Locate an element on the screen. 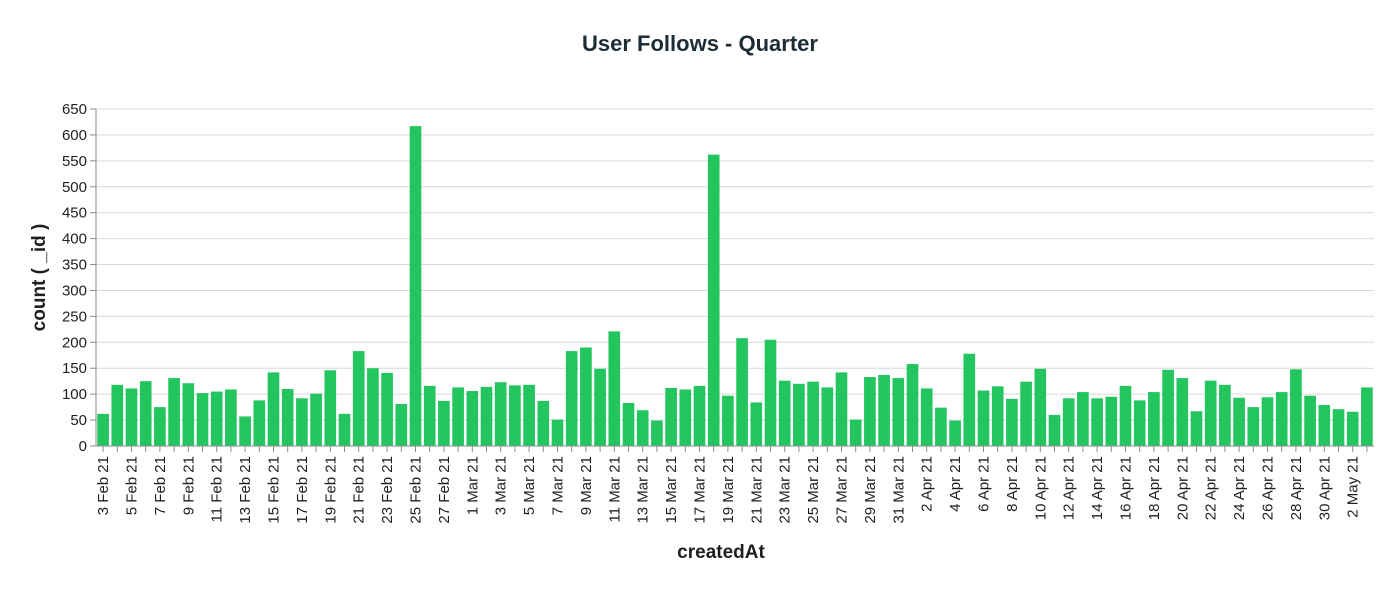 This screenshot has width=1400, height=602. x-tick-label: 21 Mar 21 is located at coordinates (756, 490).